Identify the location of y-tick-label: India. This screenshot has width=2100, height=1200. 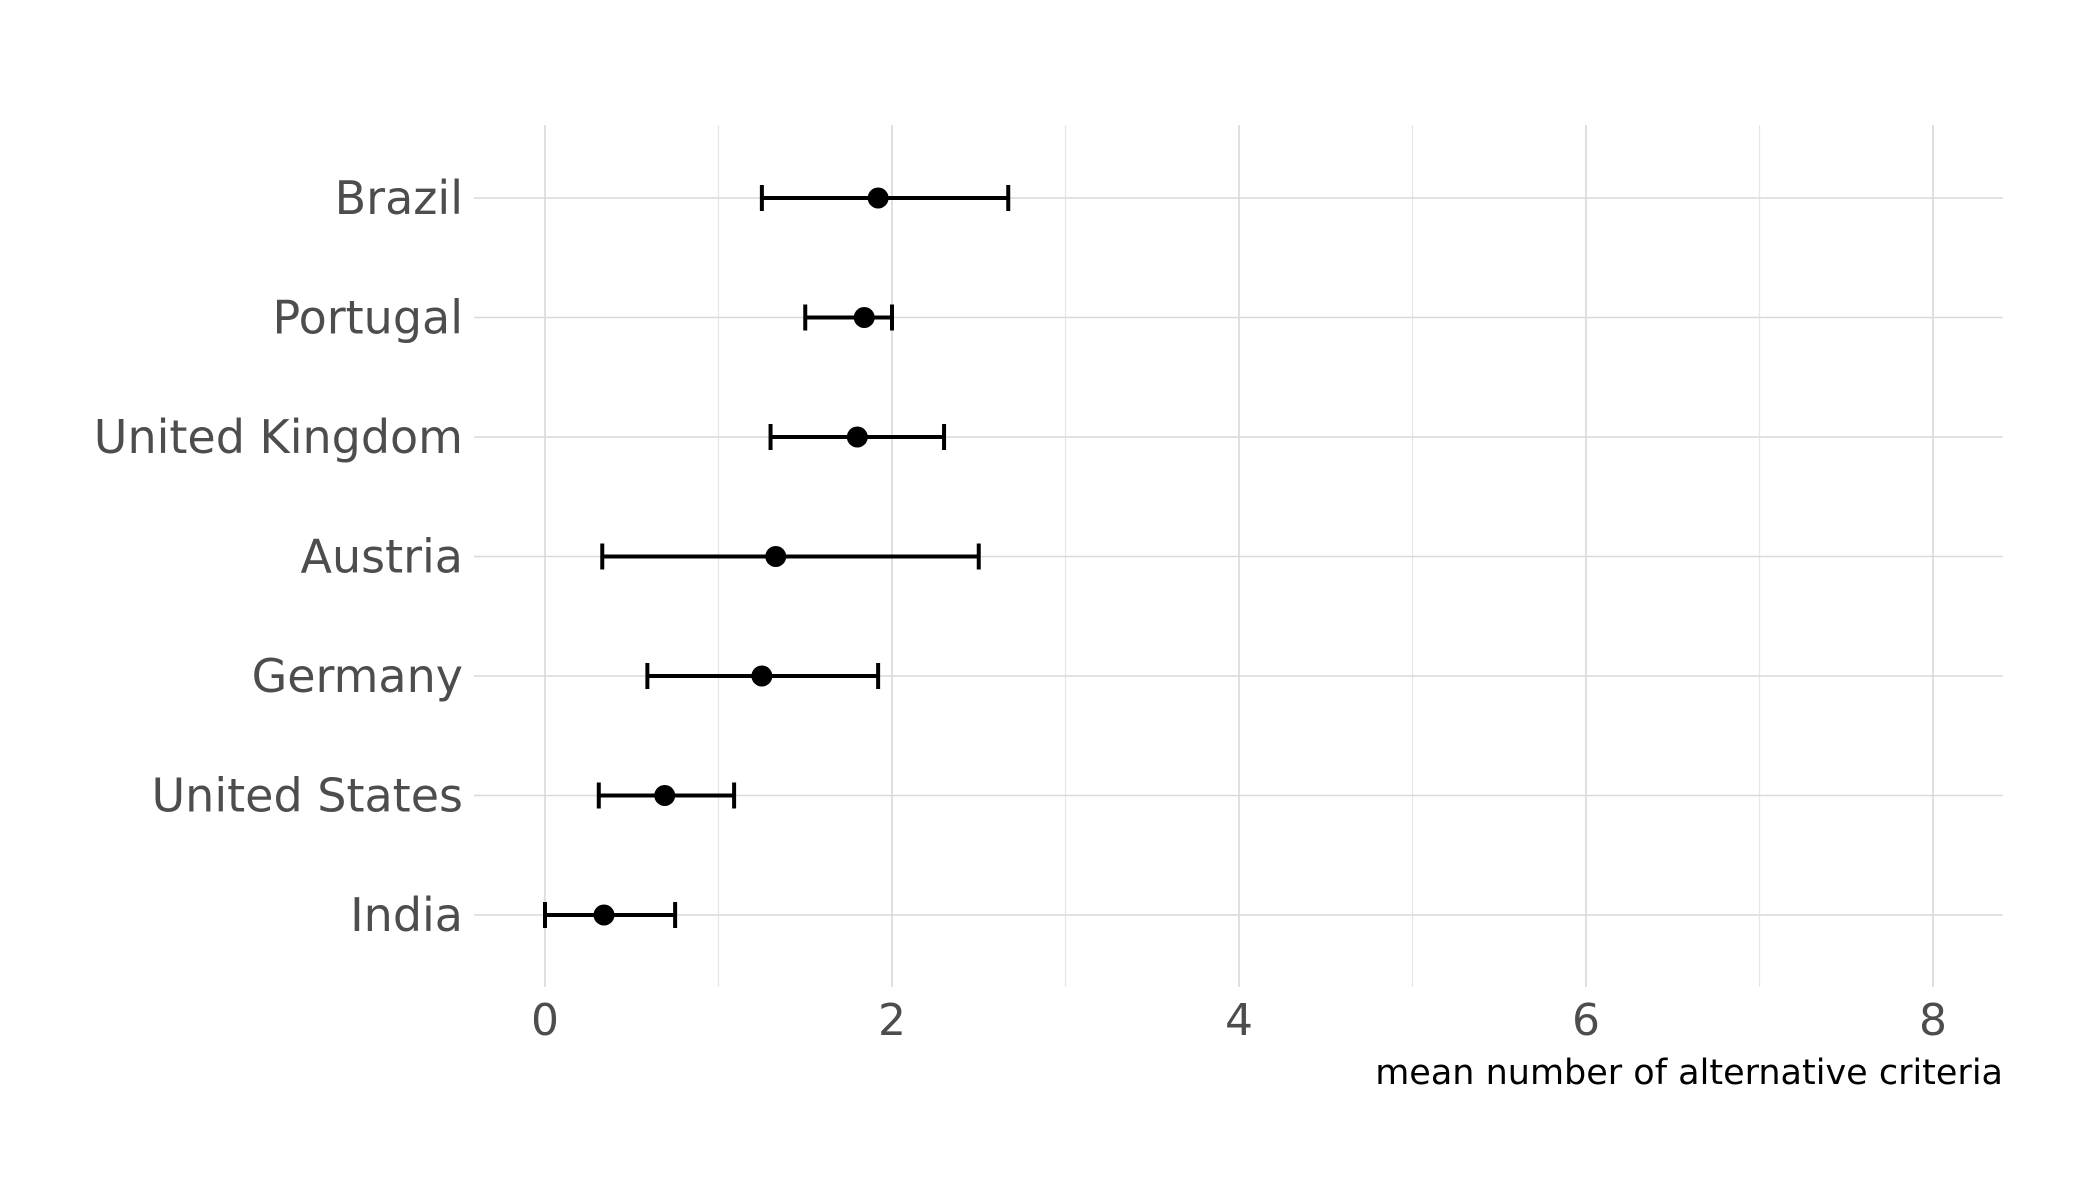
(406, 915).